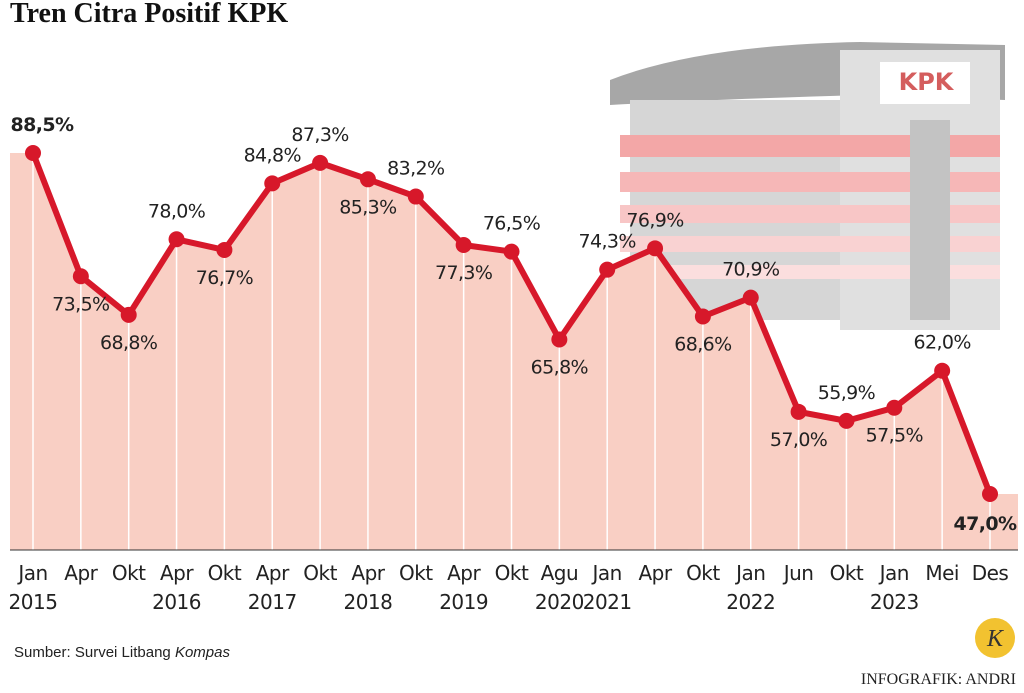  Describe the element at coordinates (463, 602) in the screenshot. I see `x-year-label: 2019` at that location.